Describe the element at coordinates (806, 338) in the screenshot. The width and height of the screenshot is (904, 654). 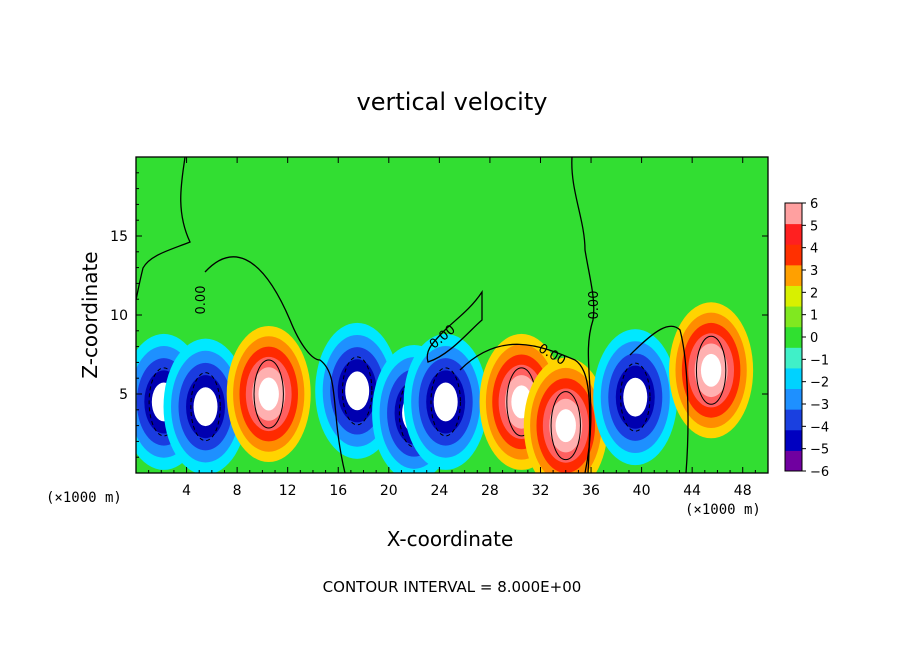
I see `colorbar: 6 5 4 3 2 1 0 −1 −2 −3 −4 −5 −6` at that location.